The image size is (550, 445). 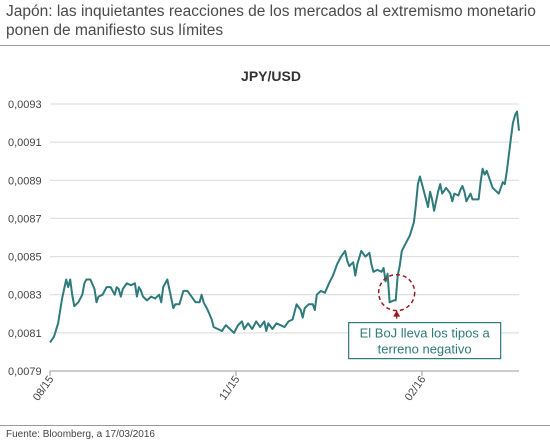 I want to click on chart-title: JPY/USD, so click(x=271, y=76).